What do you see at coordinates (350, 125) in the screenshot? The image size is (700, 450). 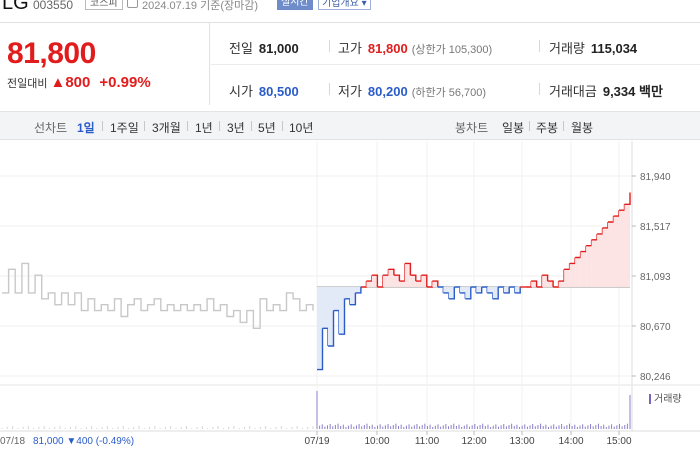 I see `period-tab-bar: 선차트 1일 1주일 3개월 1년 3년 5년 10년 봉차트 일봉 주봉 월봉` at bounding box center [350, 125].